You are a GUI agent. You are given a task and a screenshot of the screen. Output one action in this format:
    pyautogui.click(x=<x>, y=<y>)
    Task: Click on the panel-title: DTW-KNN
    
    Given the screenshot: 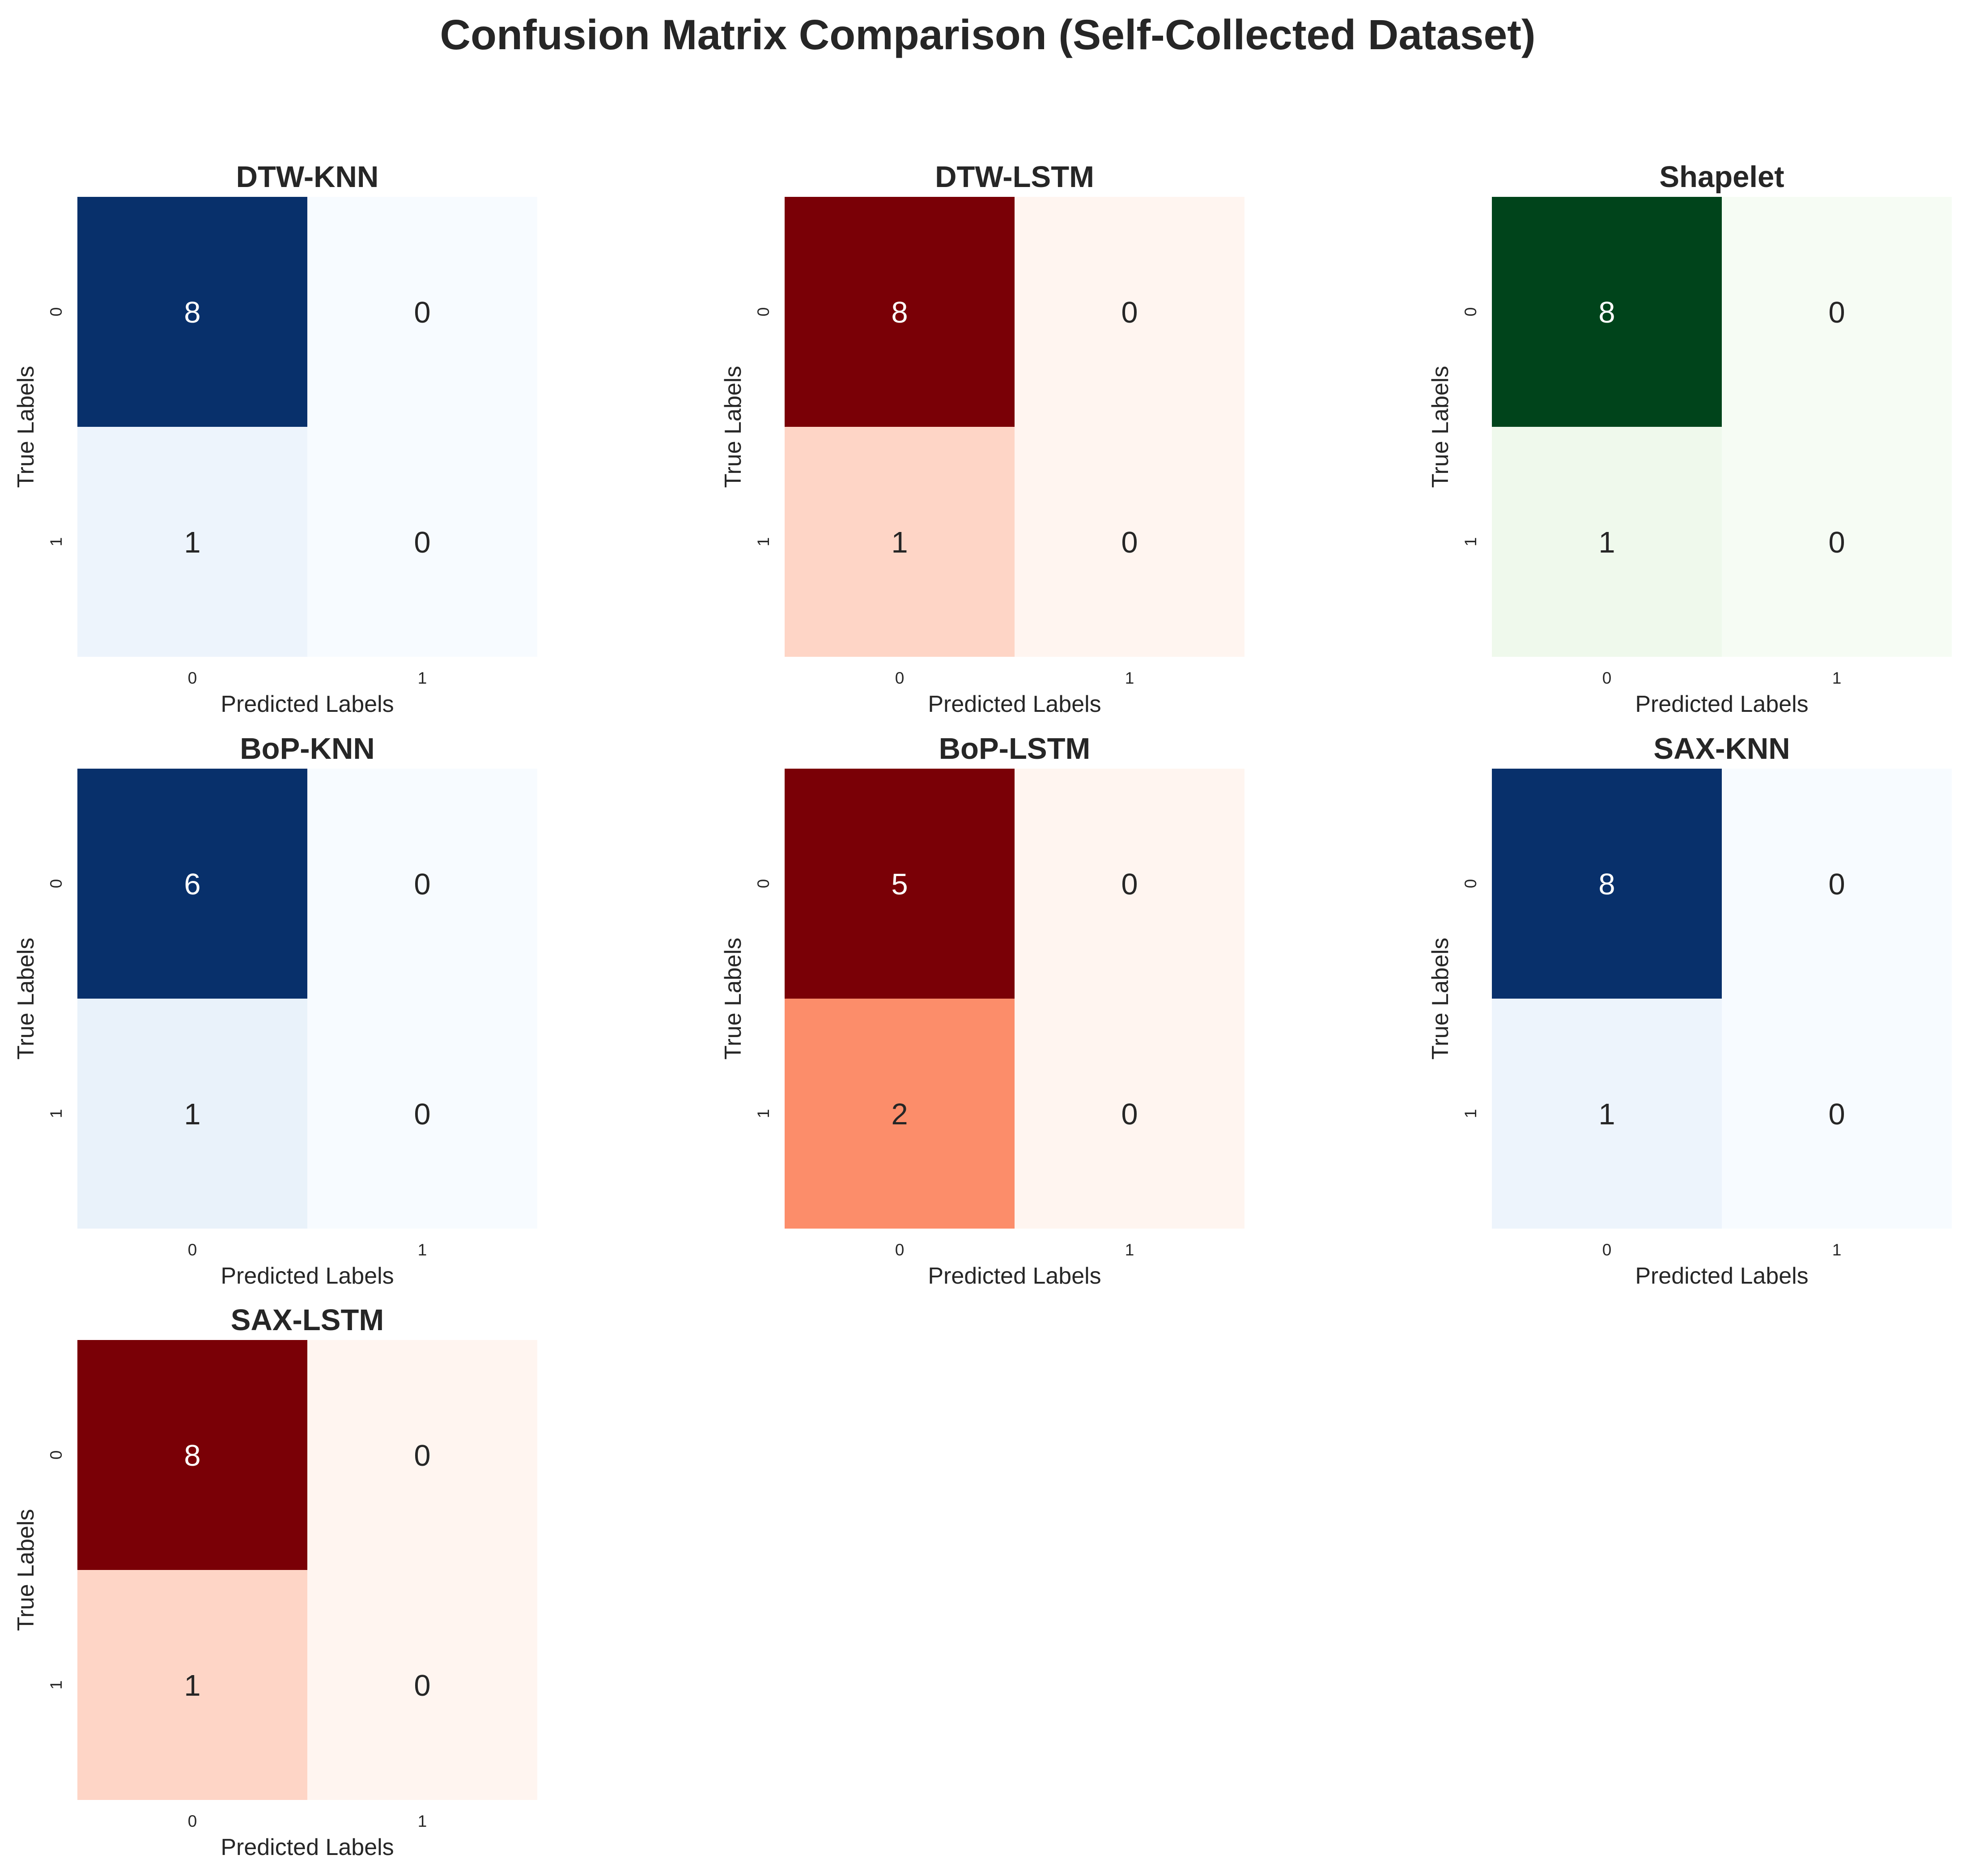 What is the action you would take?
    pyautogui.click(x=307, y=177)
    